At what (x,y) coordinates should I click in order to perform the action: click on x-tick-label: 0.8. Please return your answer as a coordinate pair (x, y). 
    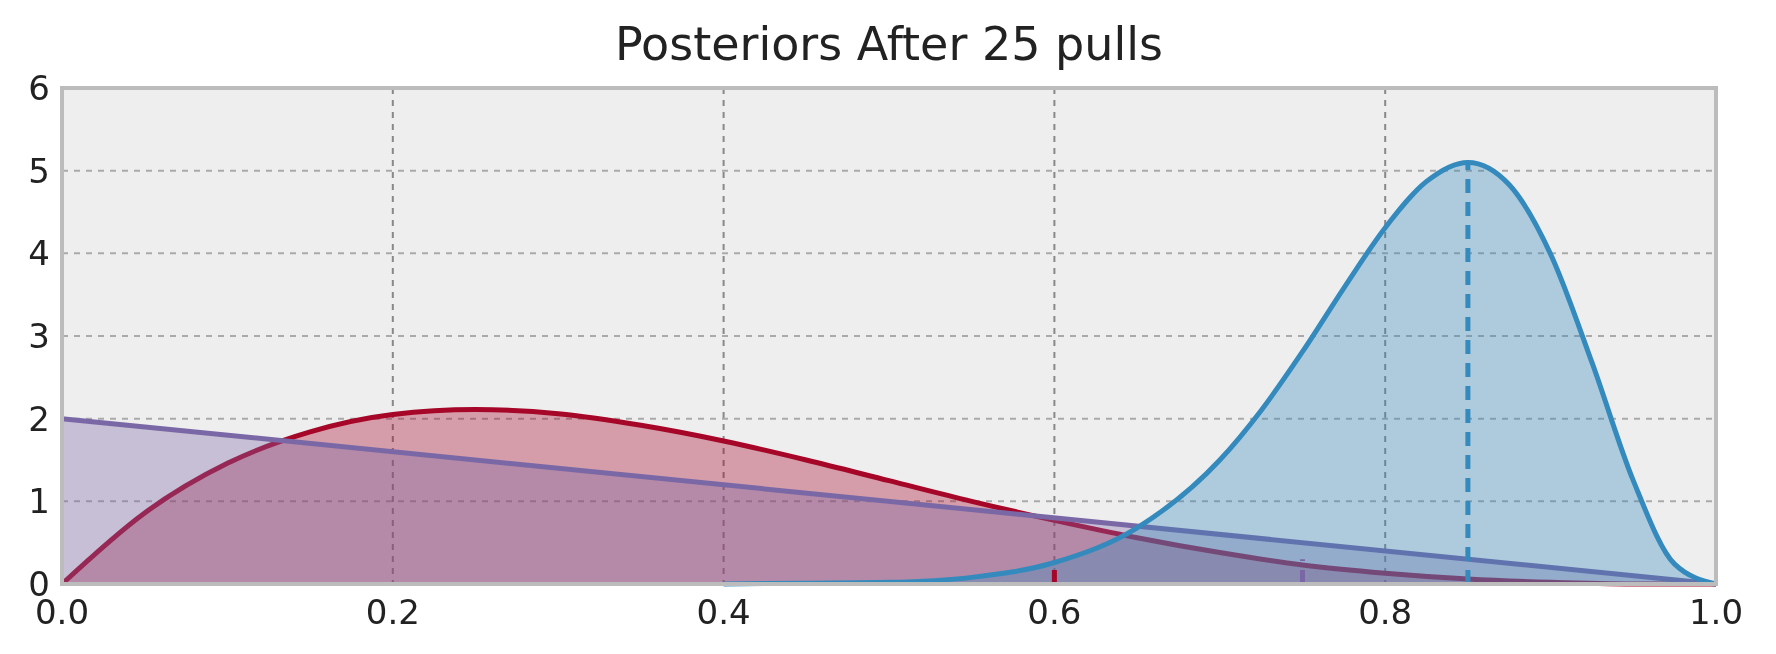
    Looking at the image, I should click on (1385, 612).